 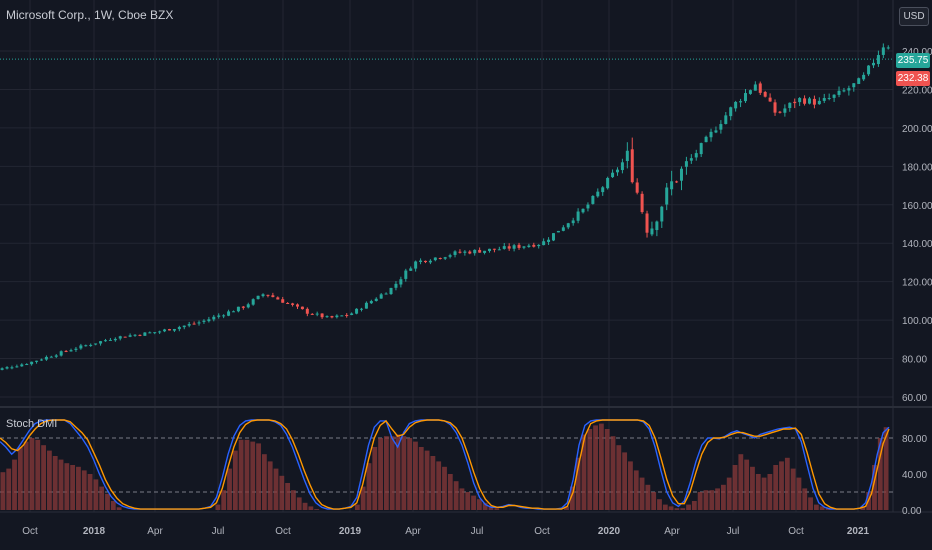 I want to click on time-tick-label: Jul, so click(x=218, y=531).